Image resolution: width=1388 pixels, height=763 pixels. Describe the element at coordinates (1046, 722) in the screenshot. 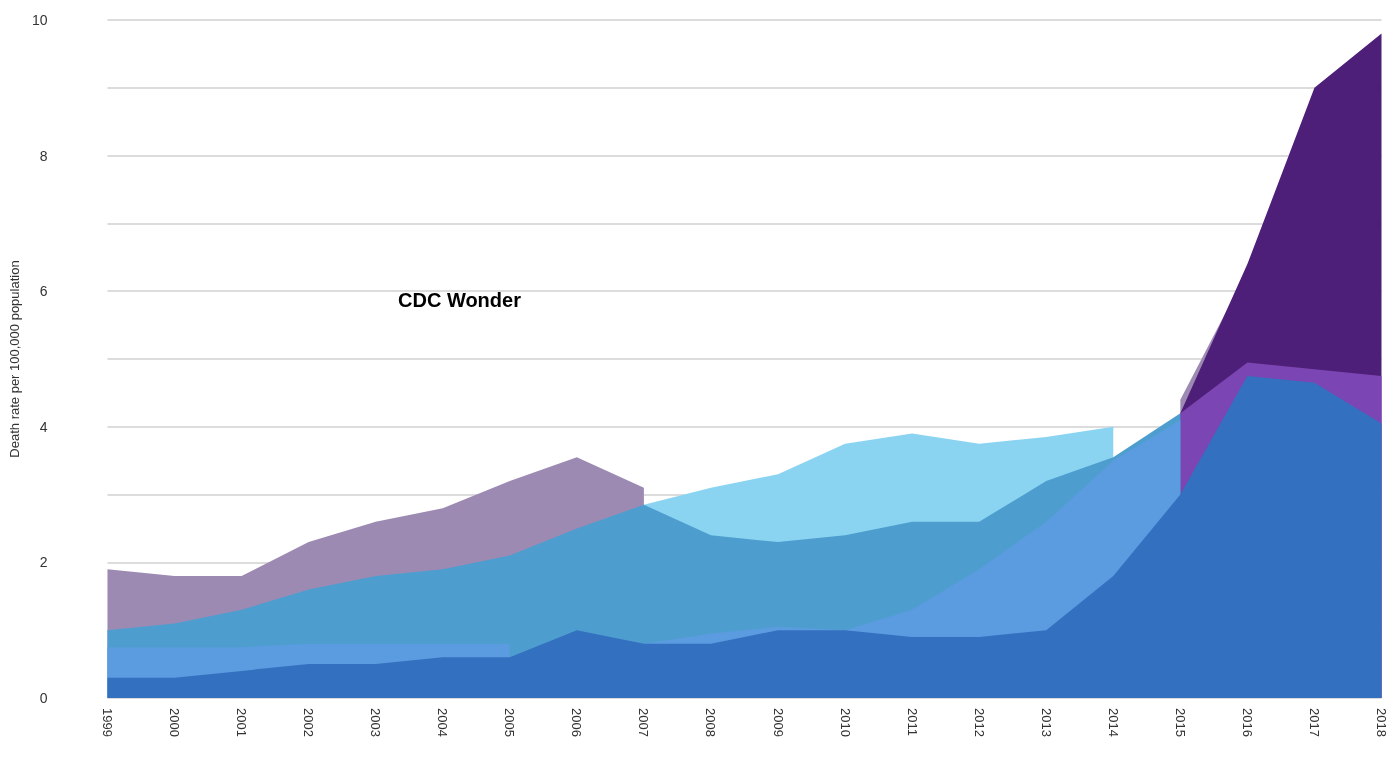

I see `x-tick-label: 2013` at that location.